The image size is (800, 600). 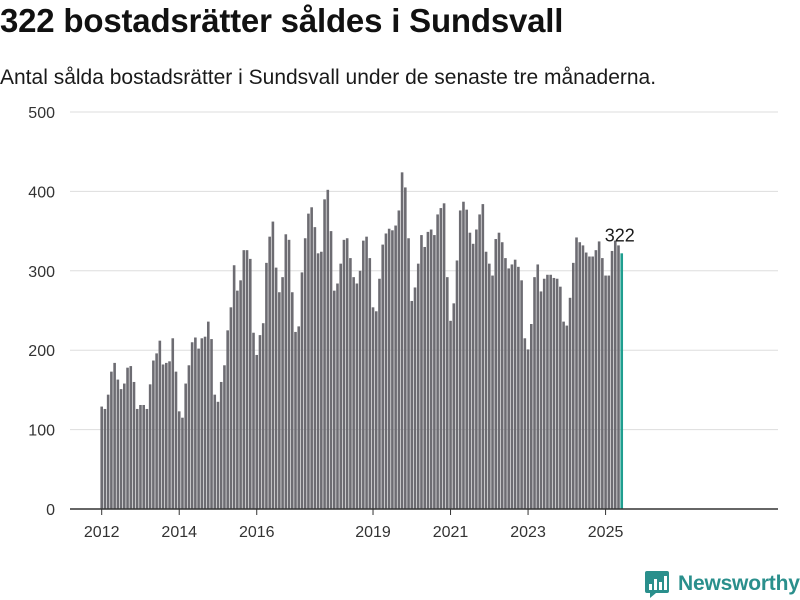 I want to click on x-tick-label: 2012, so click(x=102, y=532).